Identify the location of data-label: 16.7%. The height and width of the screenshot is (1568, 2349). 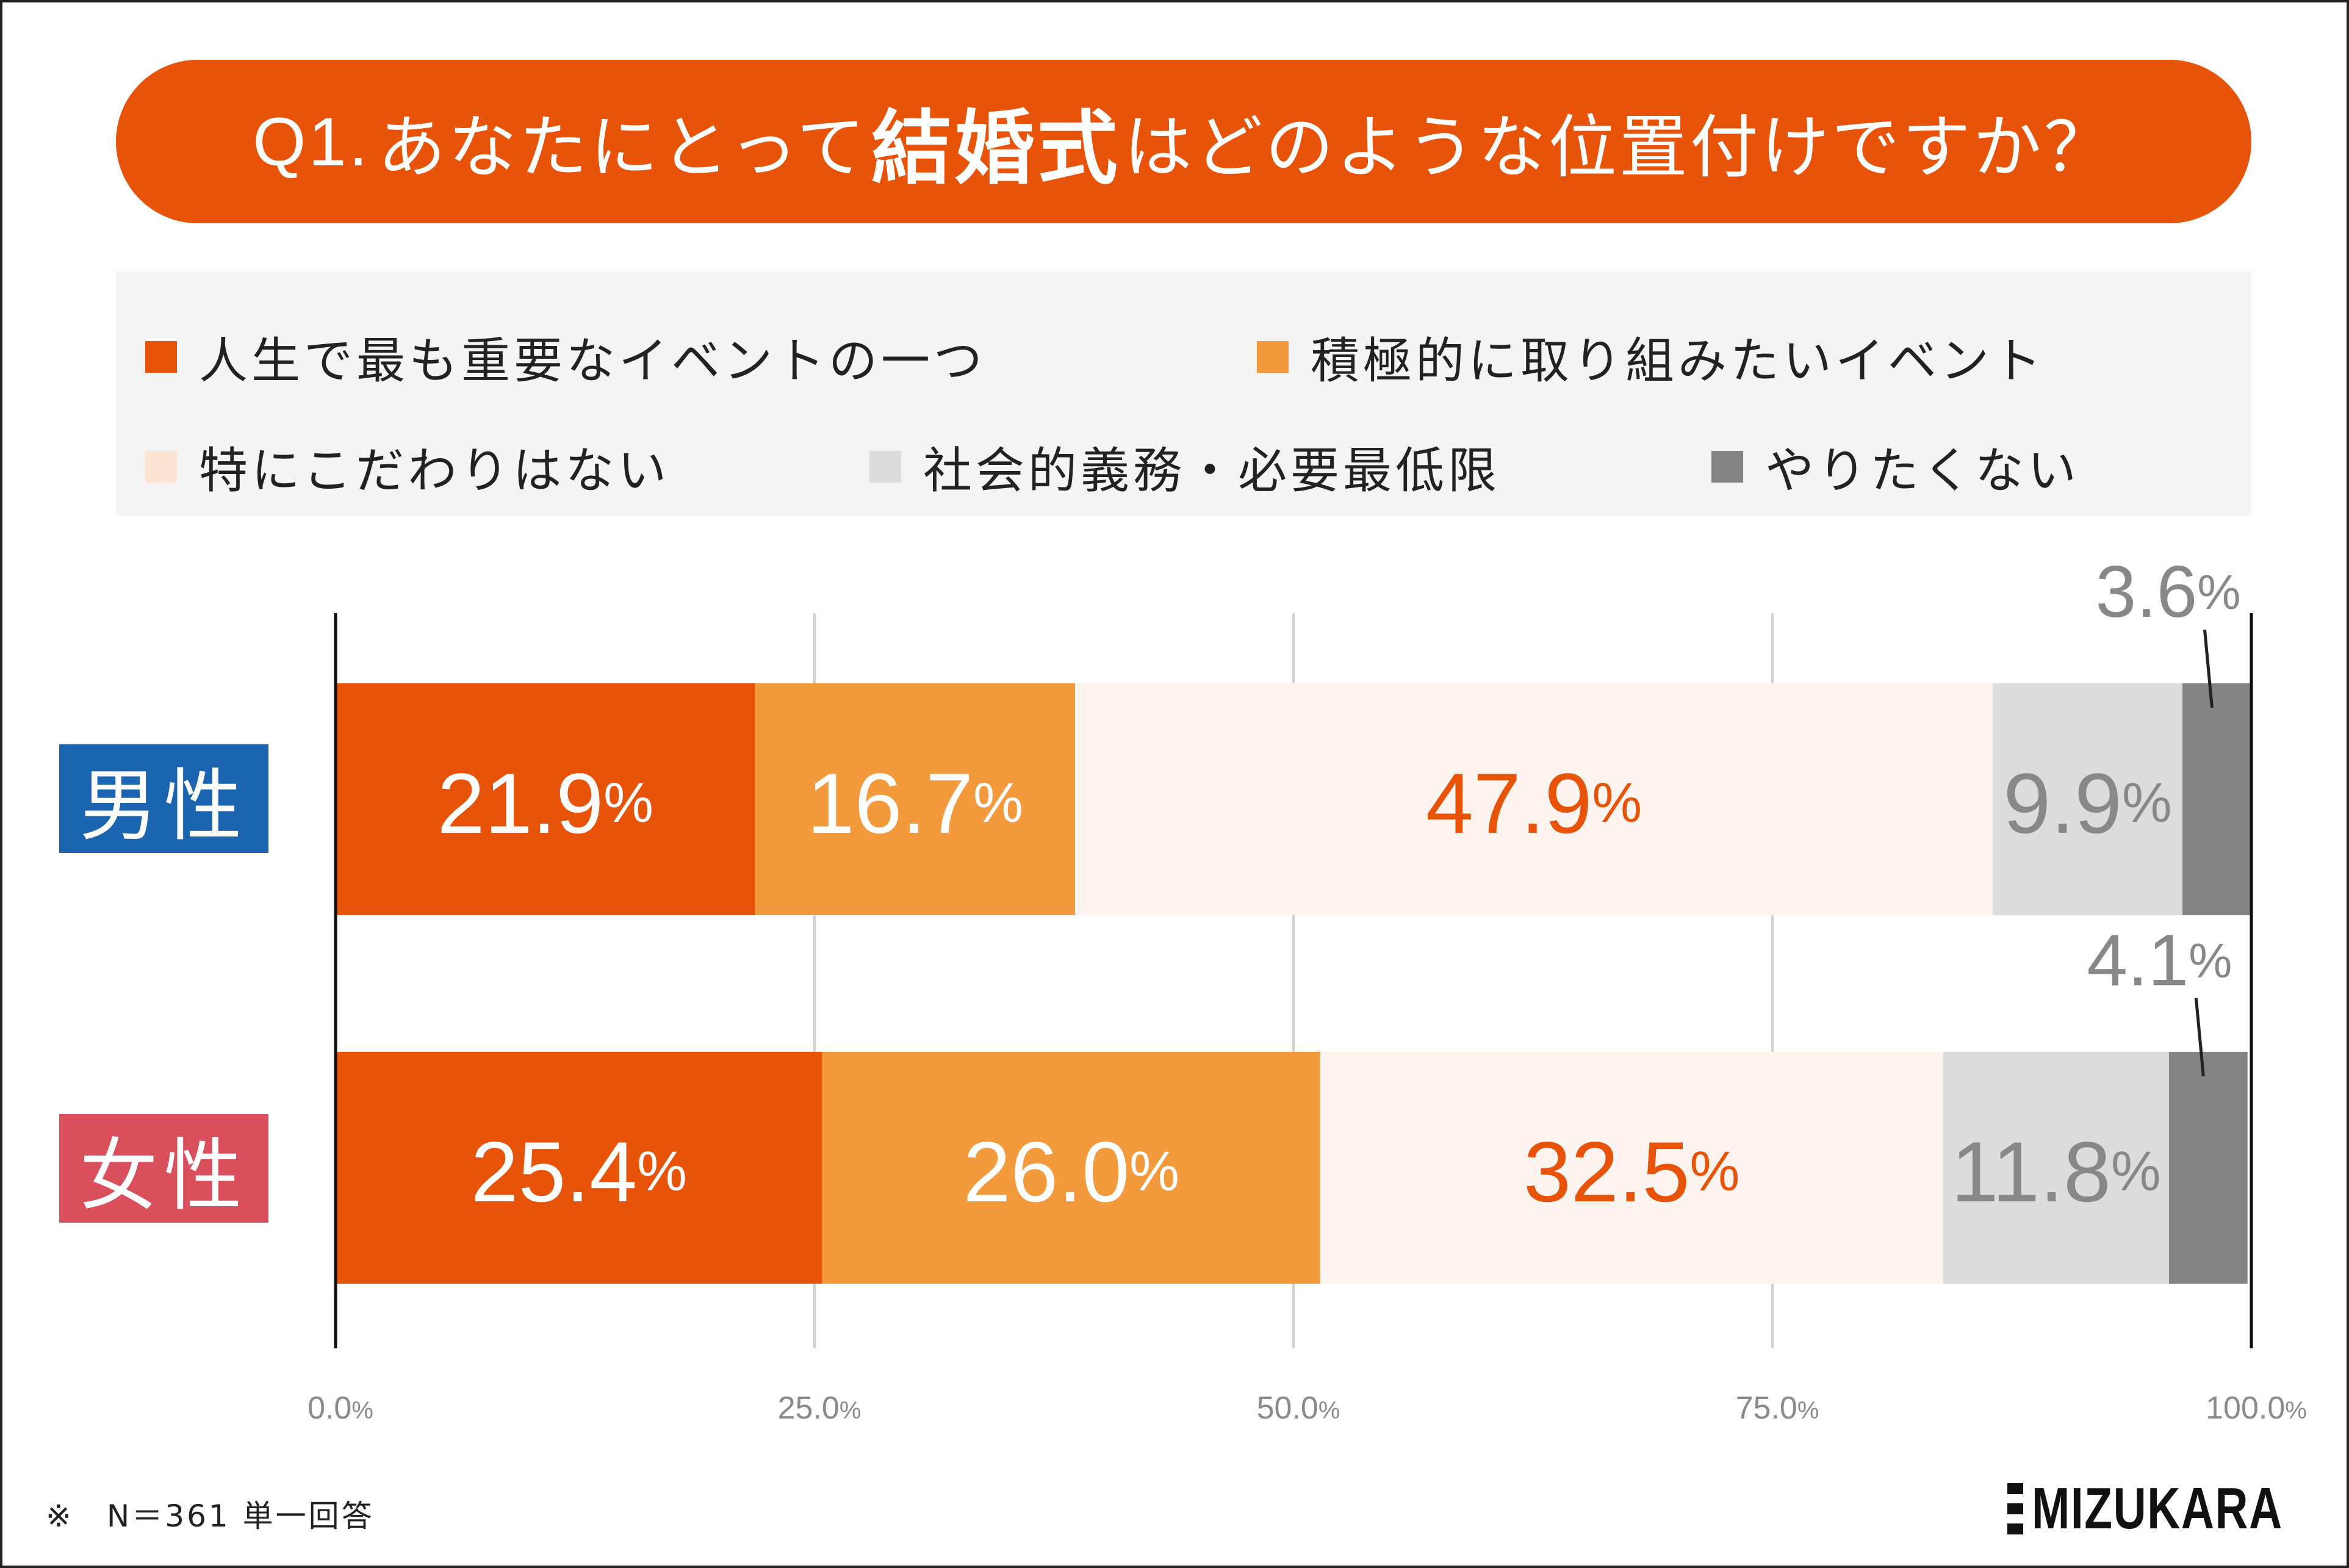
(915, 803).